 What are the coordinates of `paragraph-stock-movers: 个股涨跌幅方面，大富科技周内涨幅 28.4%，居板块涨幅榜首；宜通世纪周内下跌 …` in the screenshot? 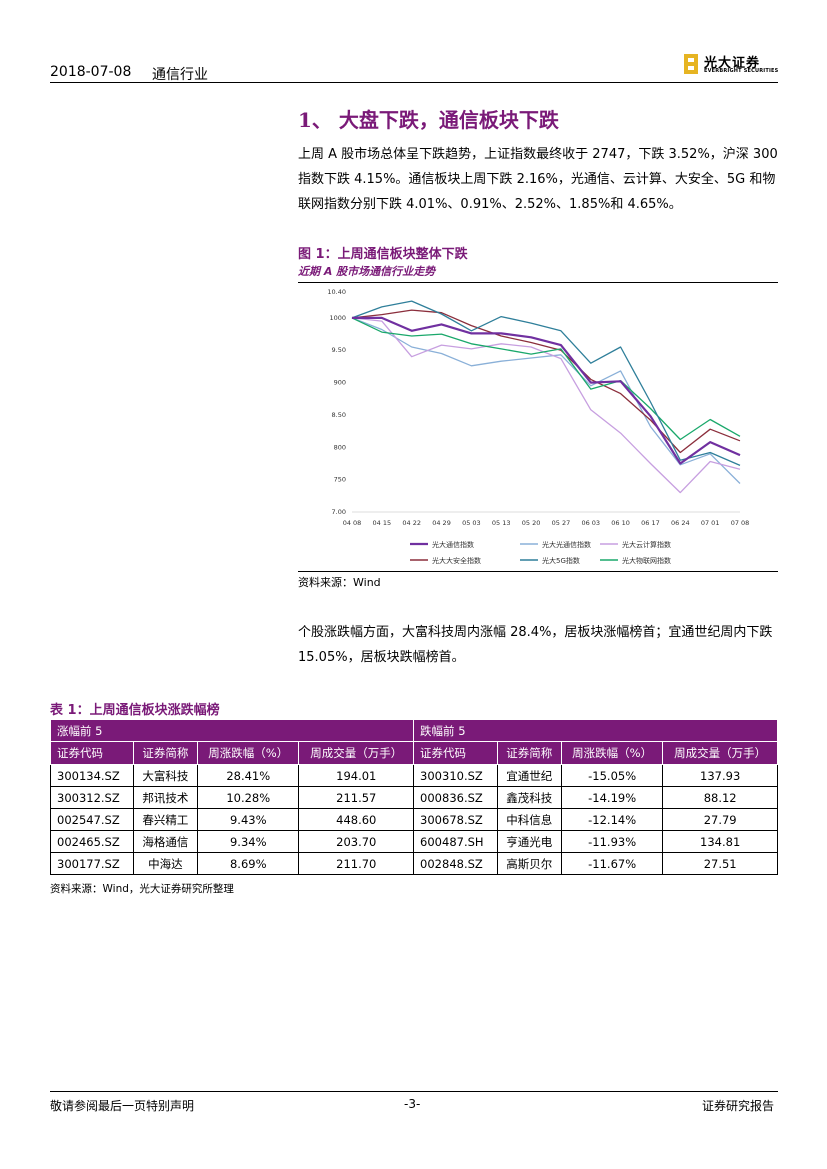 It's located at (535, 645).